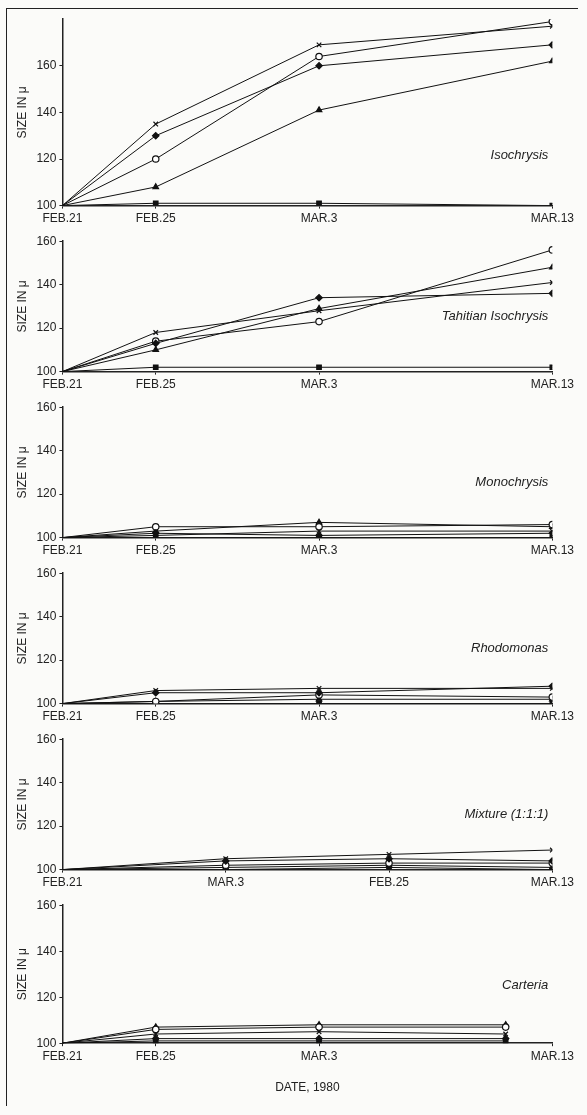 The image size is (587, 1115). What do you see at coordinates (495, 316) in the screenshot?
I see `text: Tahitian Isochrysis` at bounding box center [495, 316].